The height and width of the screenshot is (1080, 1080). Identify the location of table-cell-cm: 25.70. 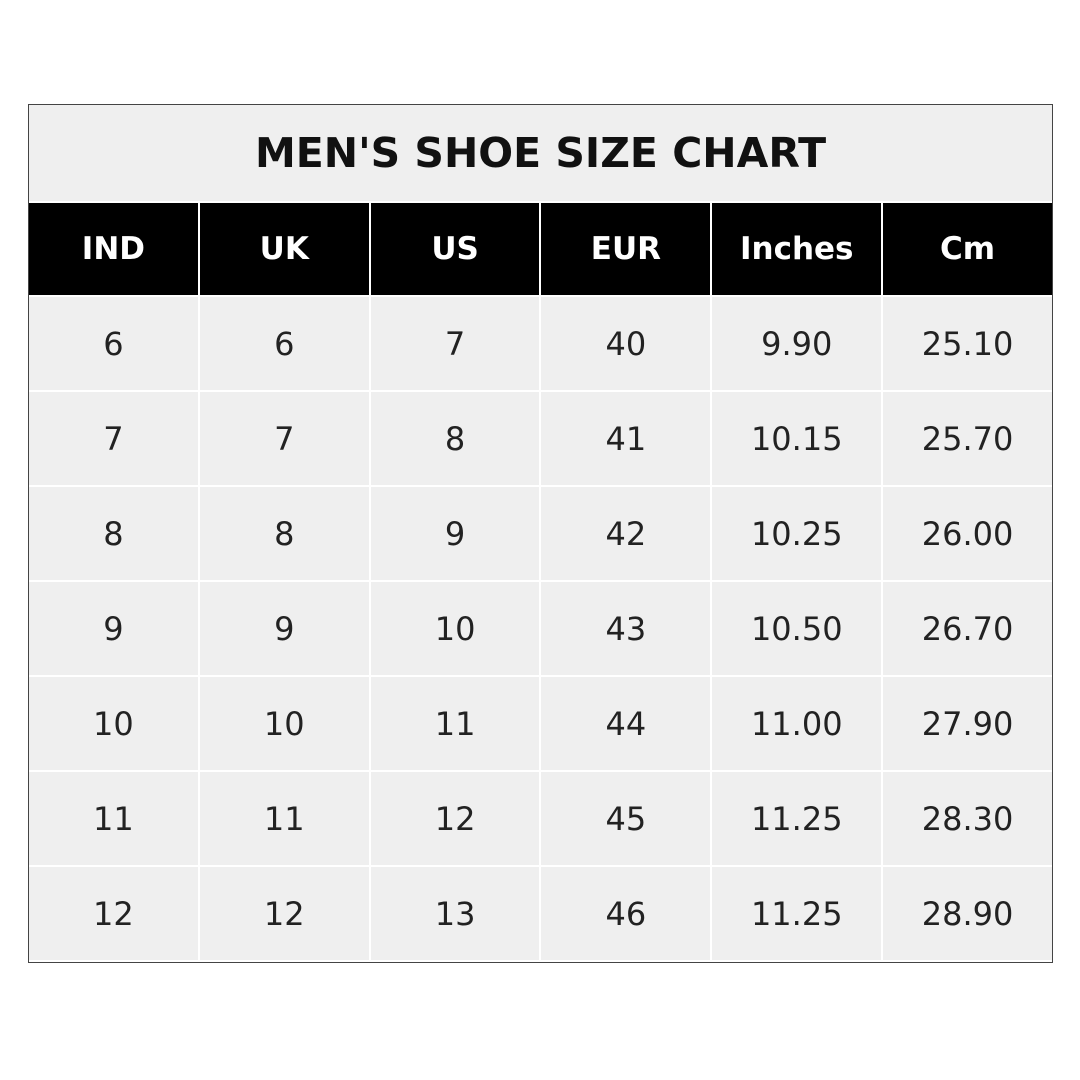
(967, 438).